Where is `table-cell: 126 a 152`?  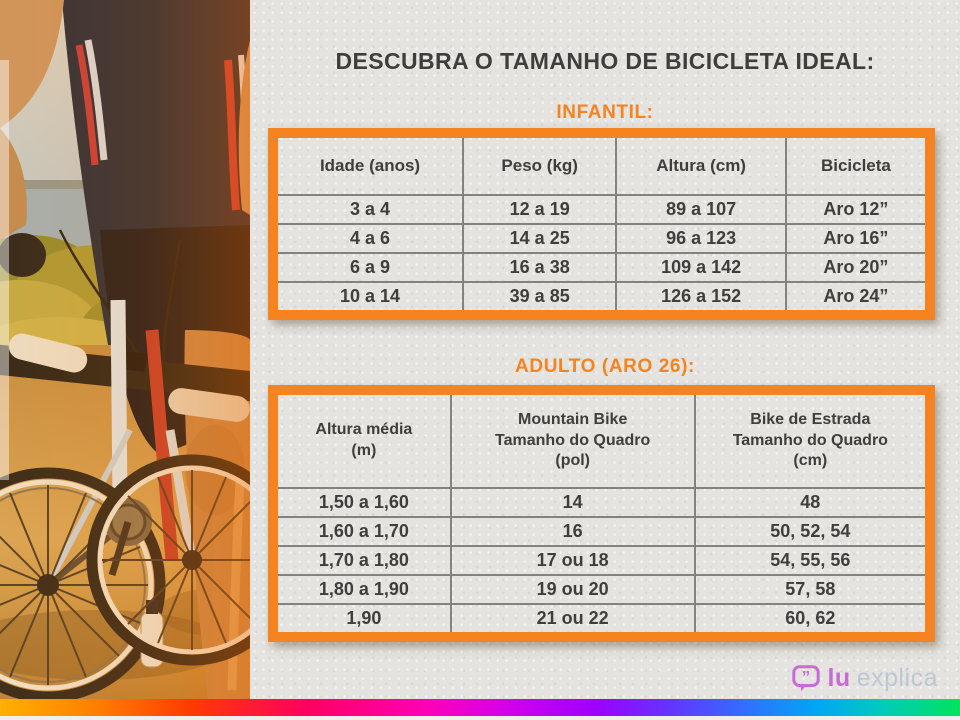
table-cell: 126 a 152 is located at coordinates (700, 295).